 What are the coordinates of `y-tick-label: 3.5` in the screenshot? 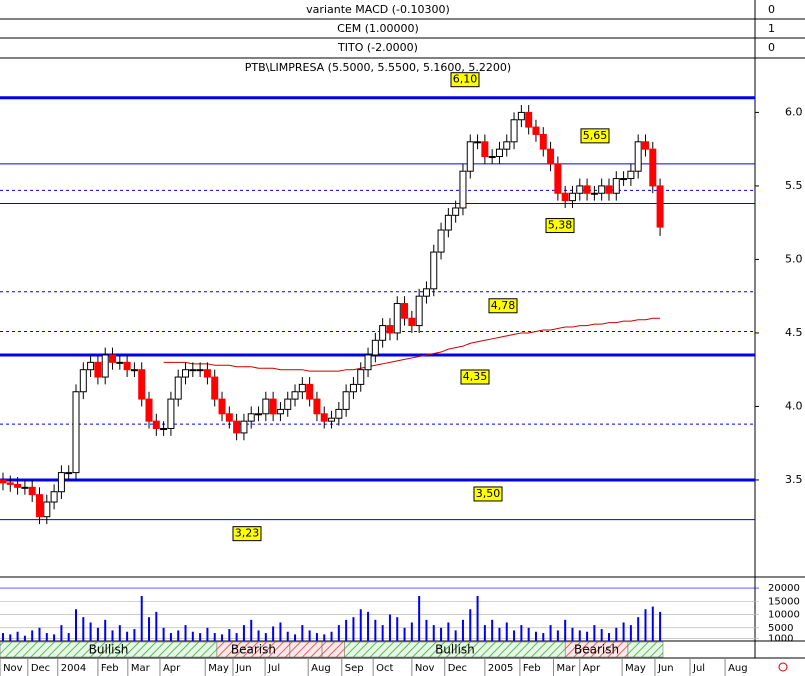 It's located at (794, 479).